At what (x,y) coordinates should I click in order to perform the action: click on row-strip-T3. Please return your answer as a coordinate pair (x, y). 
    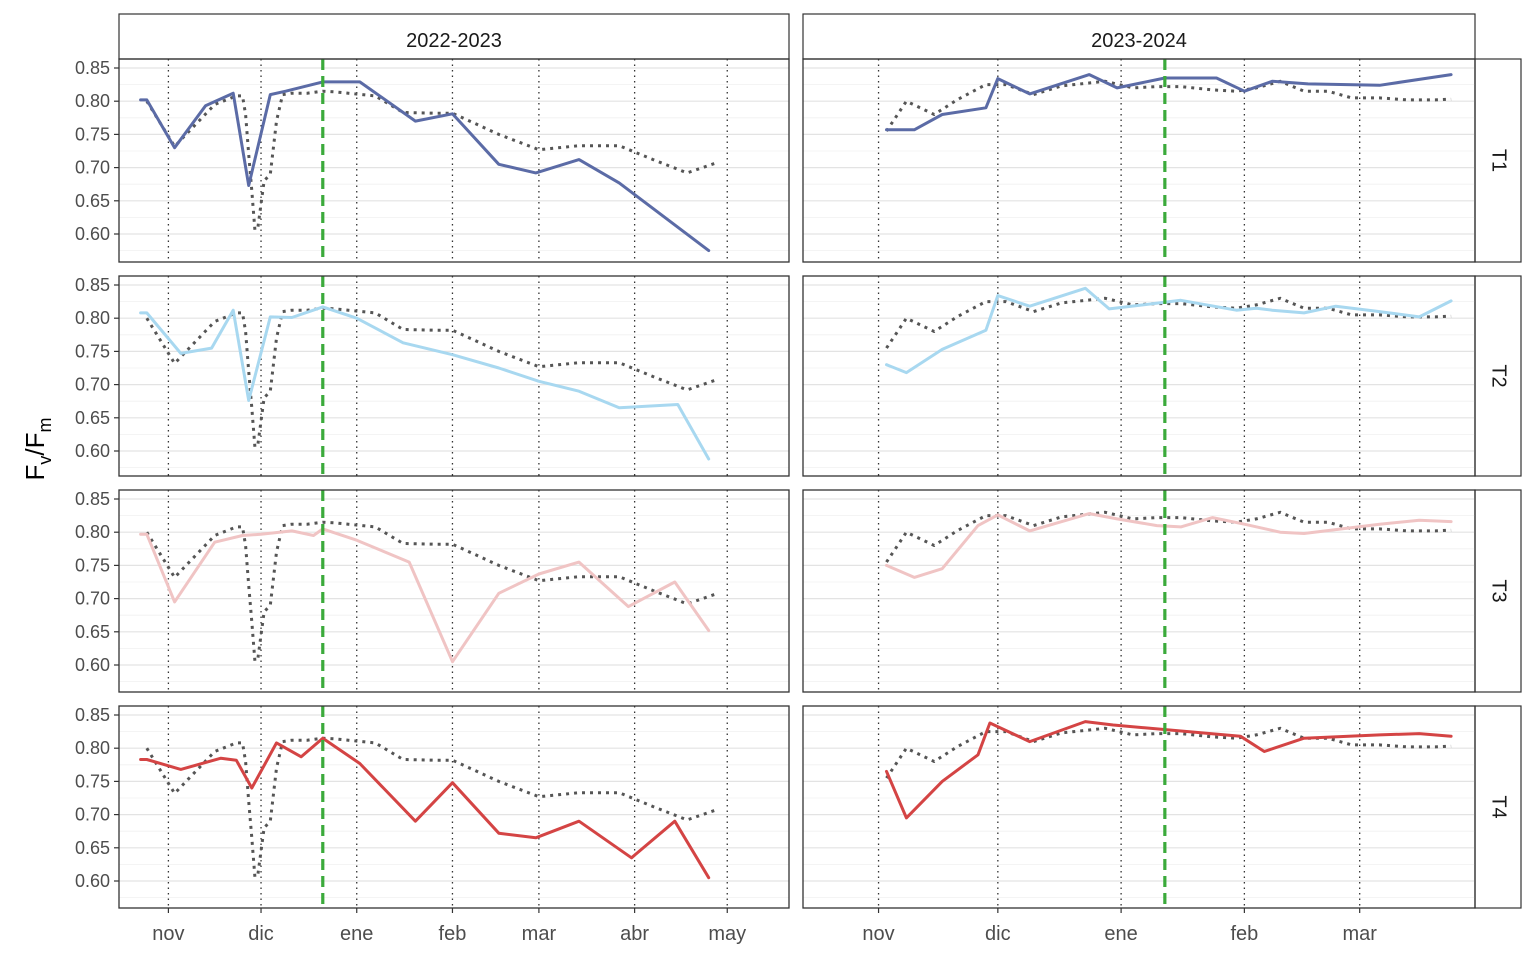
    Looking at the image, I should click on (1498, 591).